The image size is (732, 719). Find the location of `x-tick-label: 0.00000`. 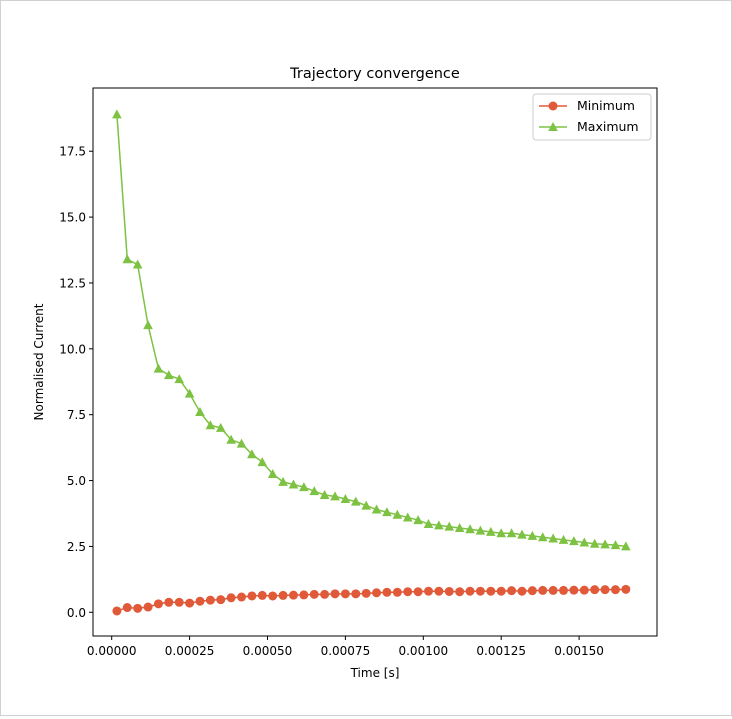

x-tick-label: 0.00000 is located at coordinates (112, 651).